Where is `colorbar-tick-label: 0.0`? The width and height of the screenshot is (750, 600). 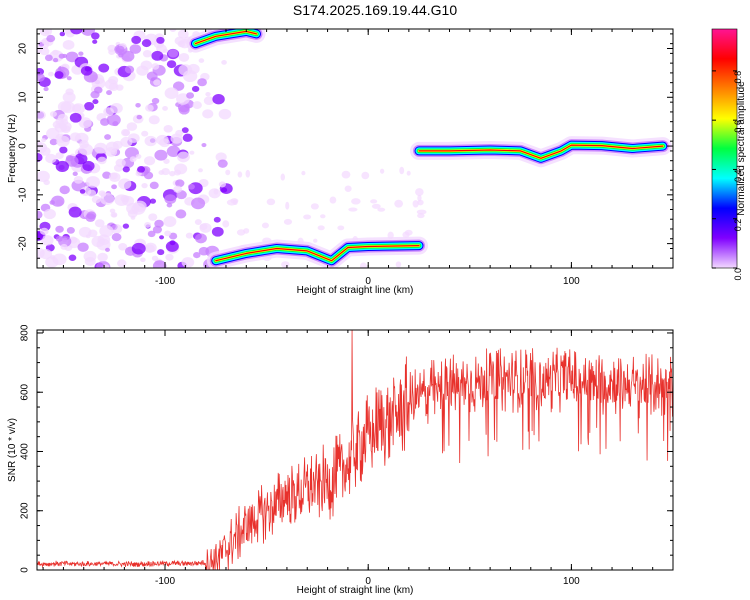
colorbar-tick-label: 0.0 is located at coordinates (738, 274).